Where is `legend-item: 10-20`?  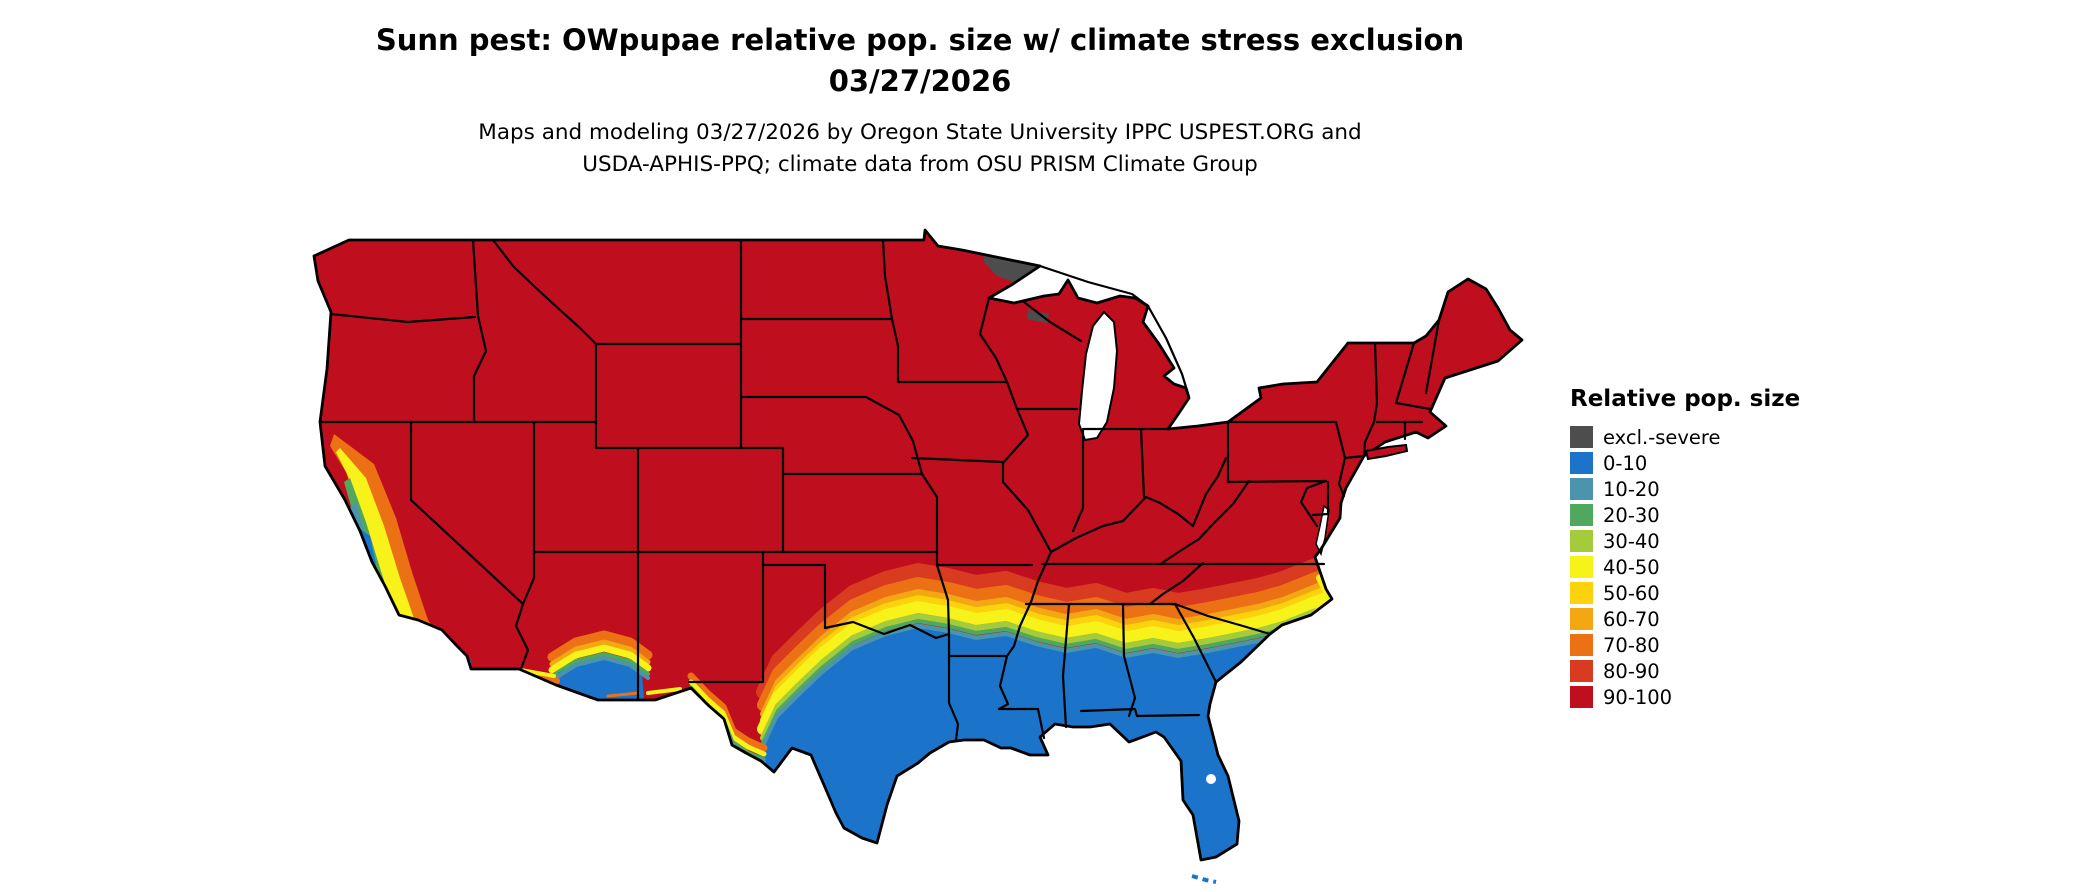
legend-item: 10-20 is located at coordinates (1685, 489).